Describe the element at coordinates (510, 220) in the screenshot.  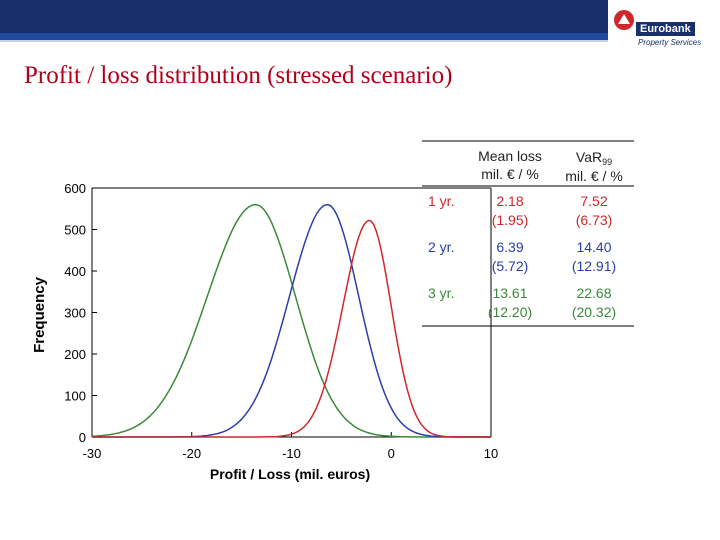
I see `row-mean-pct: (1.95)` at that location.